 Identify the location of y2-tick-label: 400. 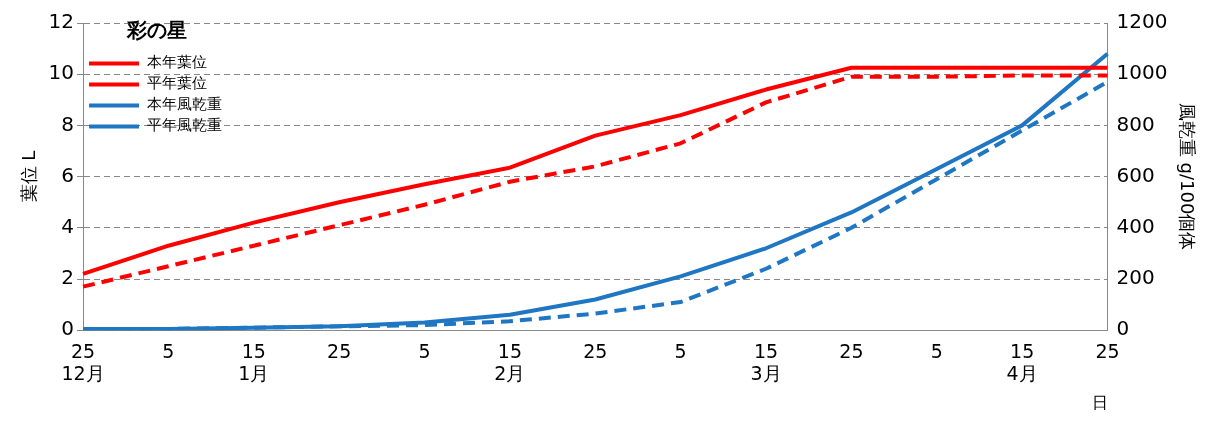
(1135, 226).